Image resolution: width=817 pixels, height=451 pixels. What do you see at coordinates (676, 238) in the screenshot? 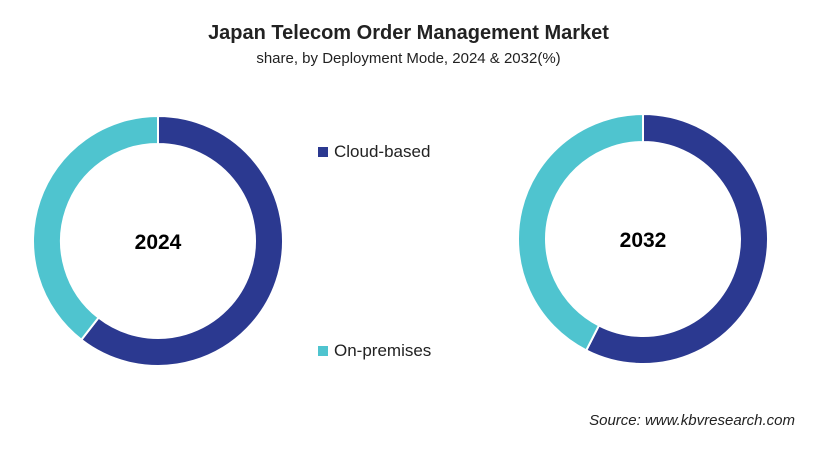
I see `donut-slice-2032-cloud-based` at bounding box center [676, 238].